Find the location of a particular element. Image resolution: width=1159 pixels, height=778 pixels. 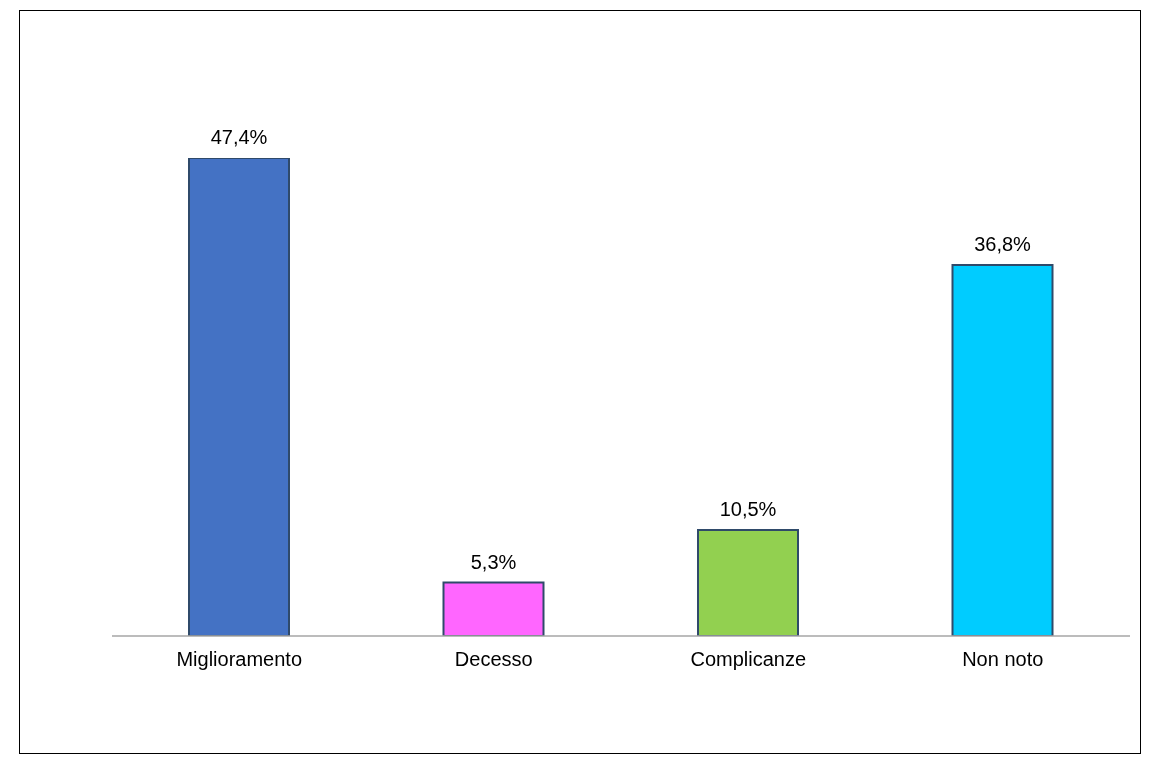

x-tick-label: Miglioramento is located at coordinates (239, 659).